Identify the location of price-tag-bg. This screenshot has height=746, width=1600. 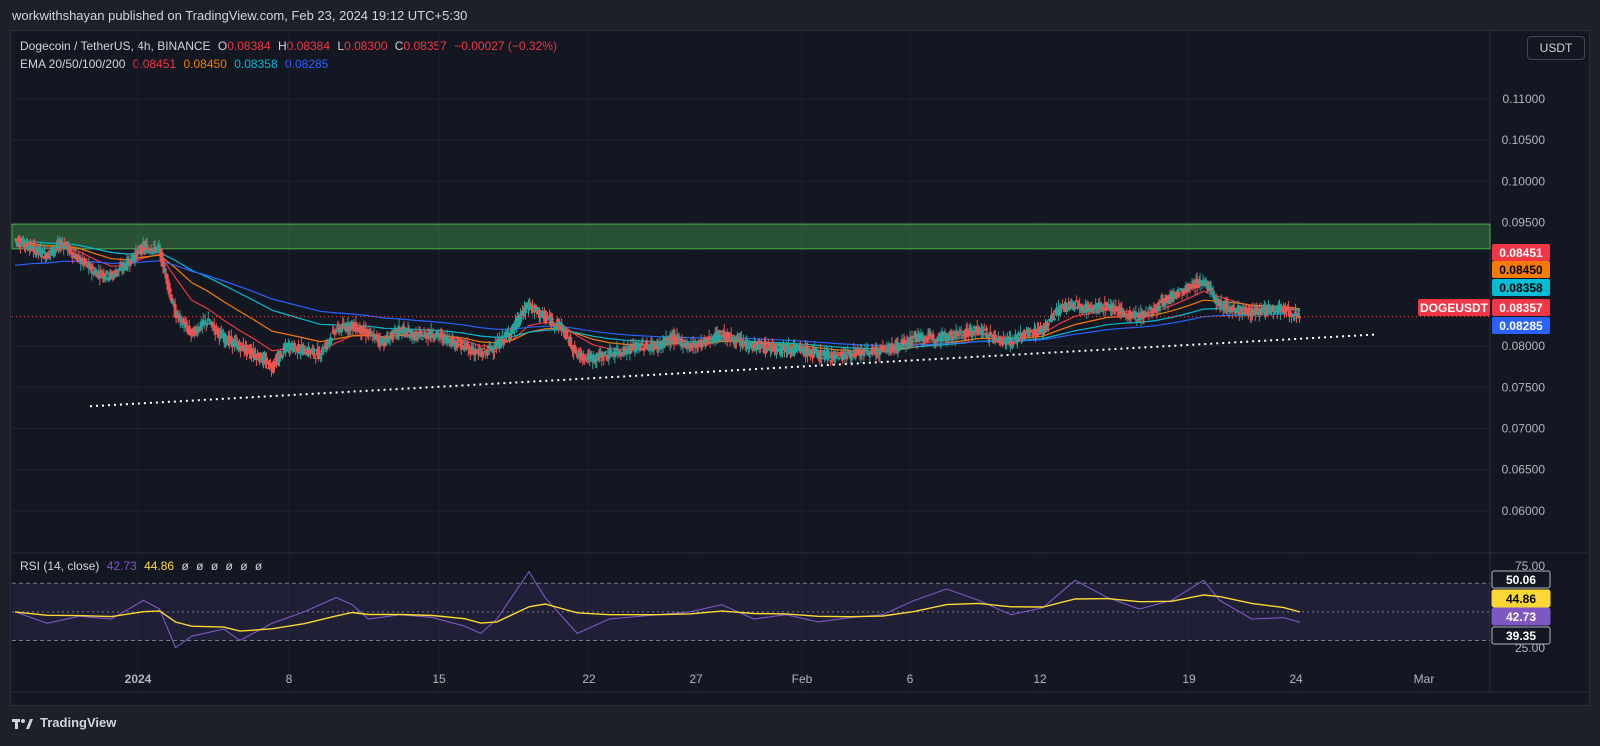
(1521, 325).